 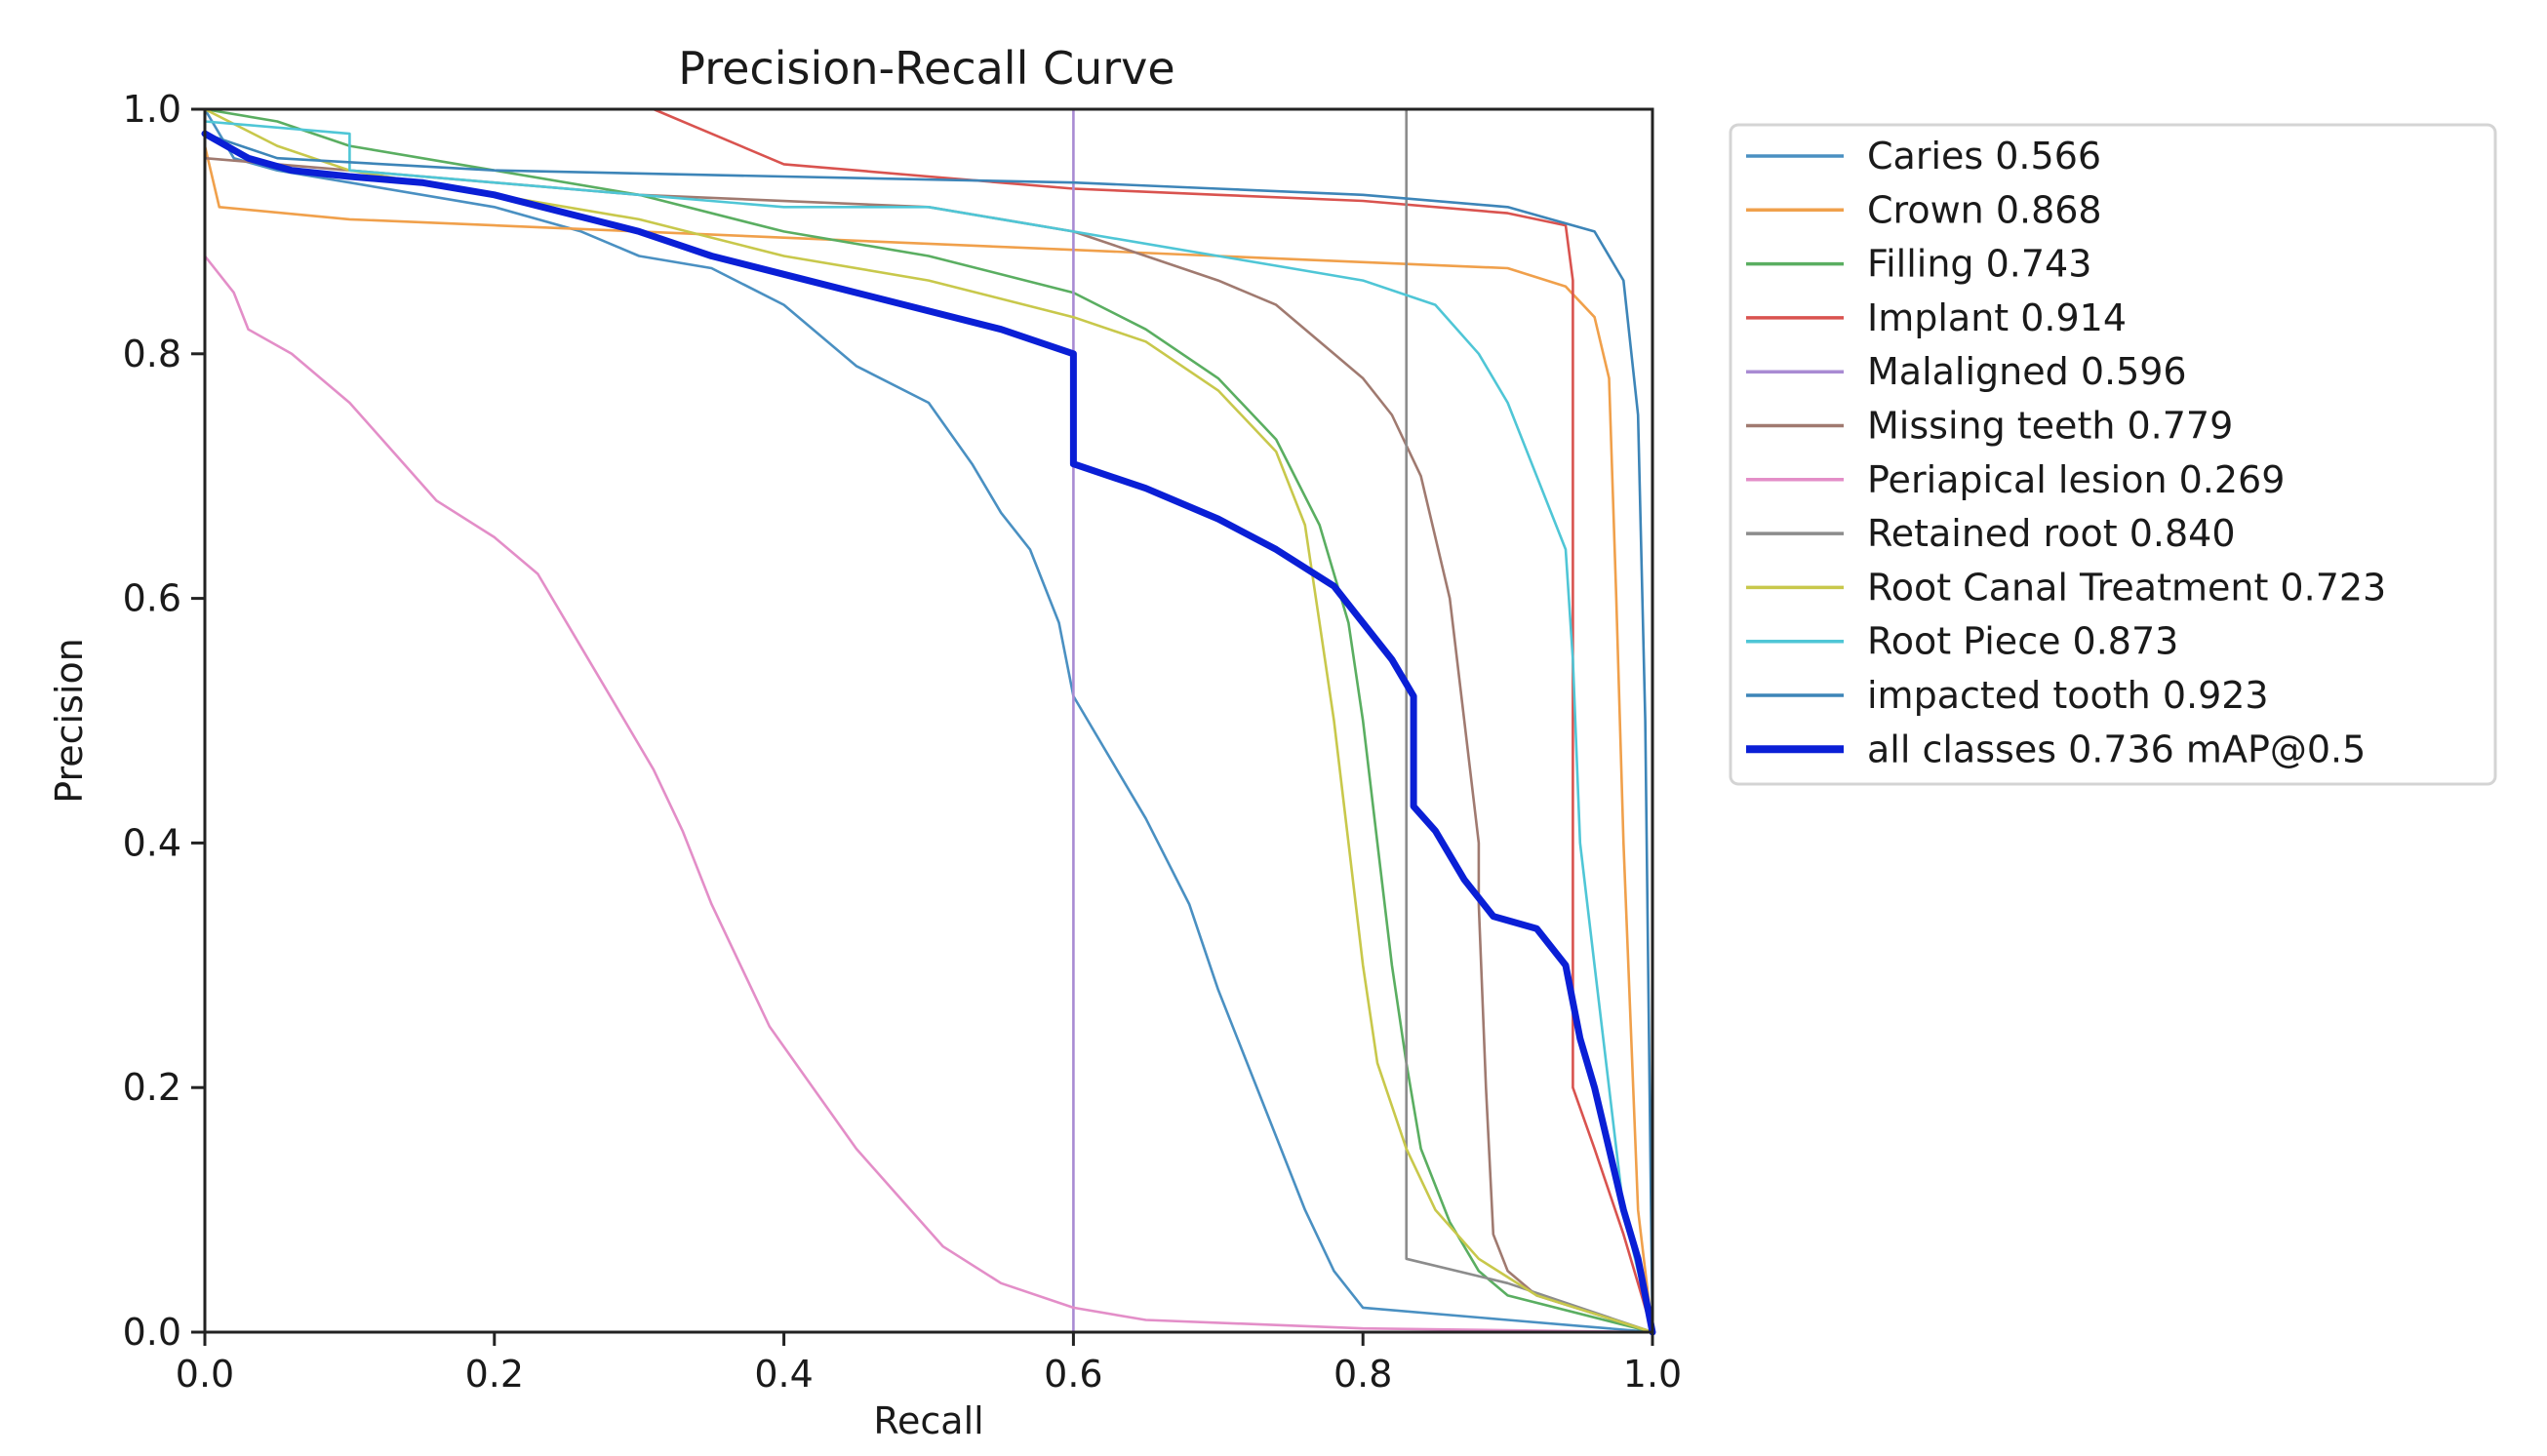 What do you see at coordinates (495, 1374) in the screenshot?
I see `x-tick-label: 0.2` at bounding box center [495, 1374].